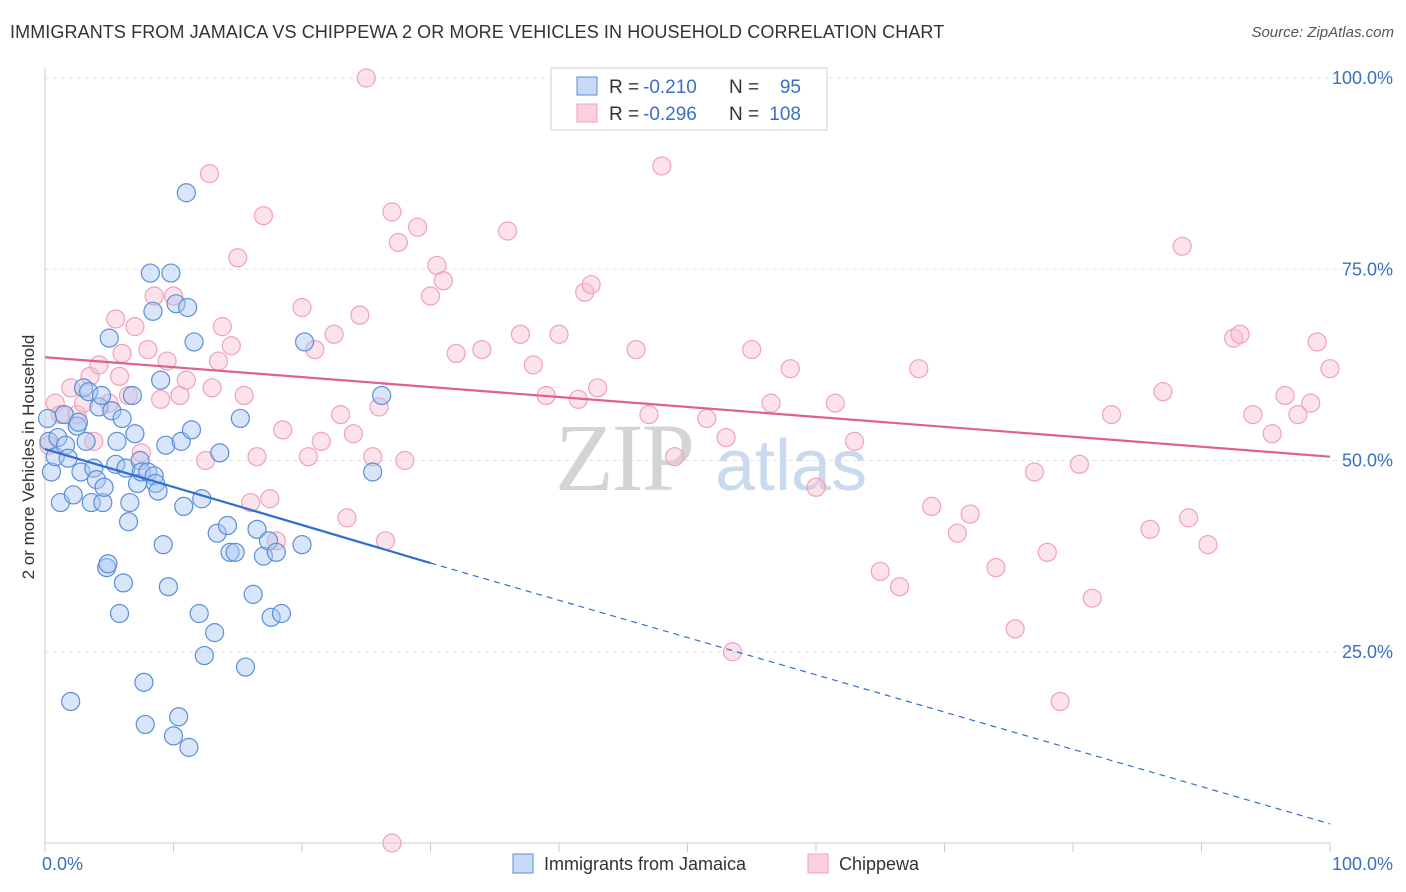 This screenshot has height=892, width=1406. I want to click on series-legend-chippewa: Chippewa, so click(879, 864).